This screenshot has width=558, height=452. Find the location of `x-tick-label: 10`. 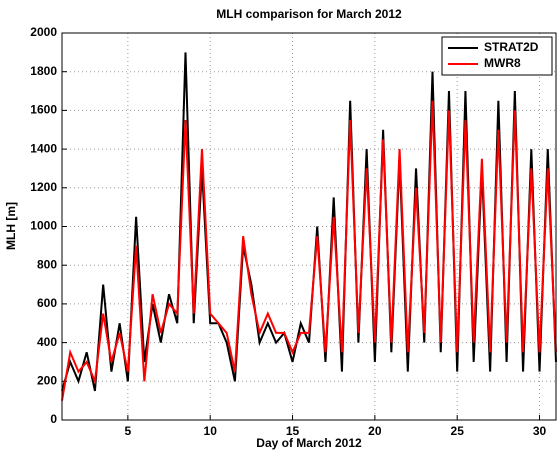

x-tick-label: 10 is located at coordinates (211, 431).